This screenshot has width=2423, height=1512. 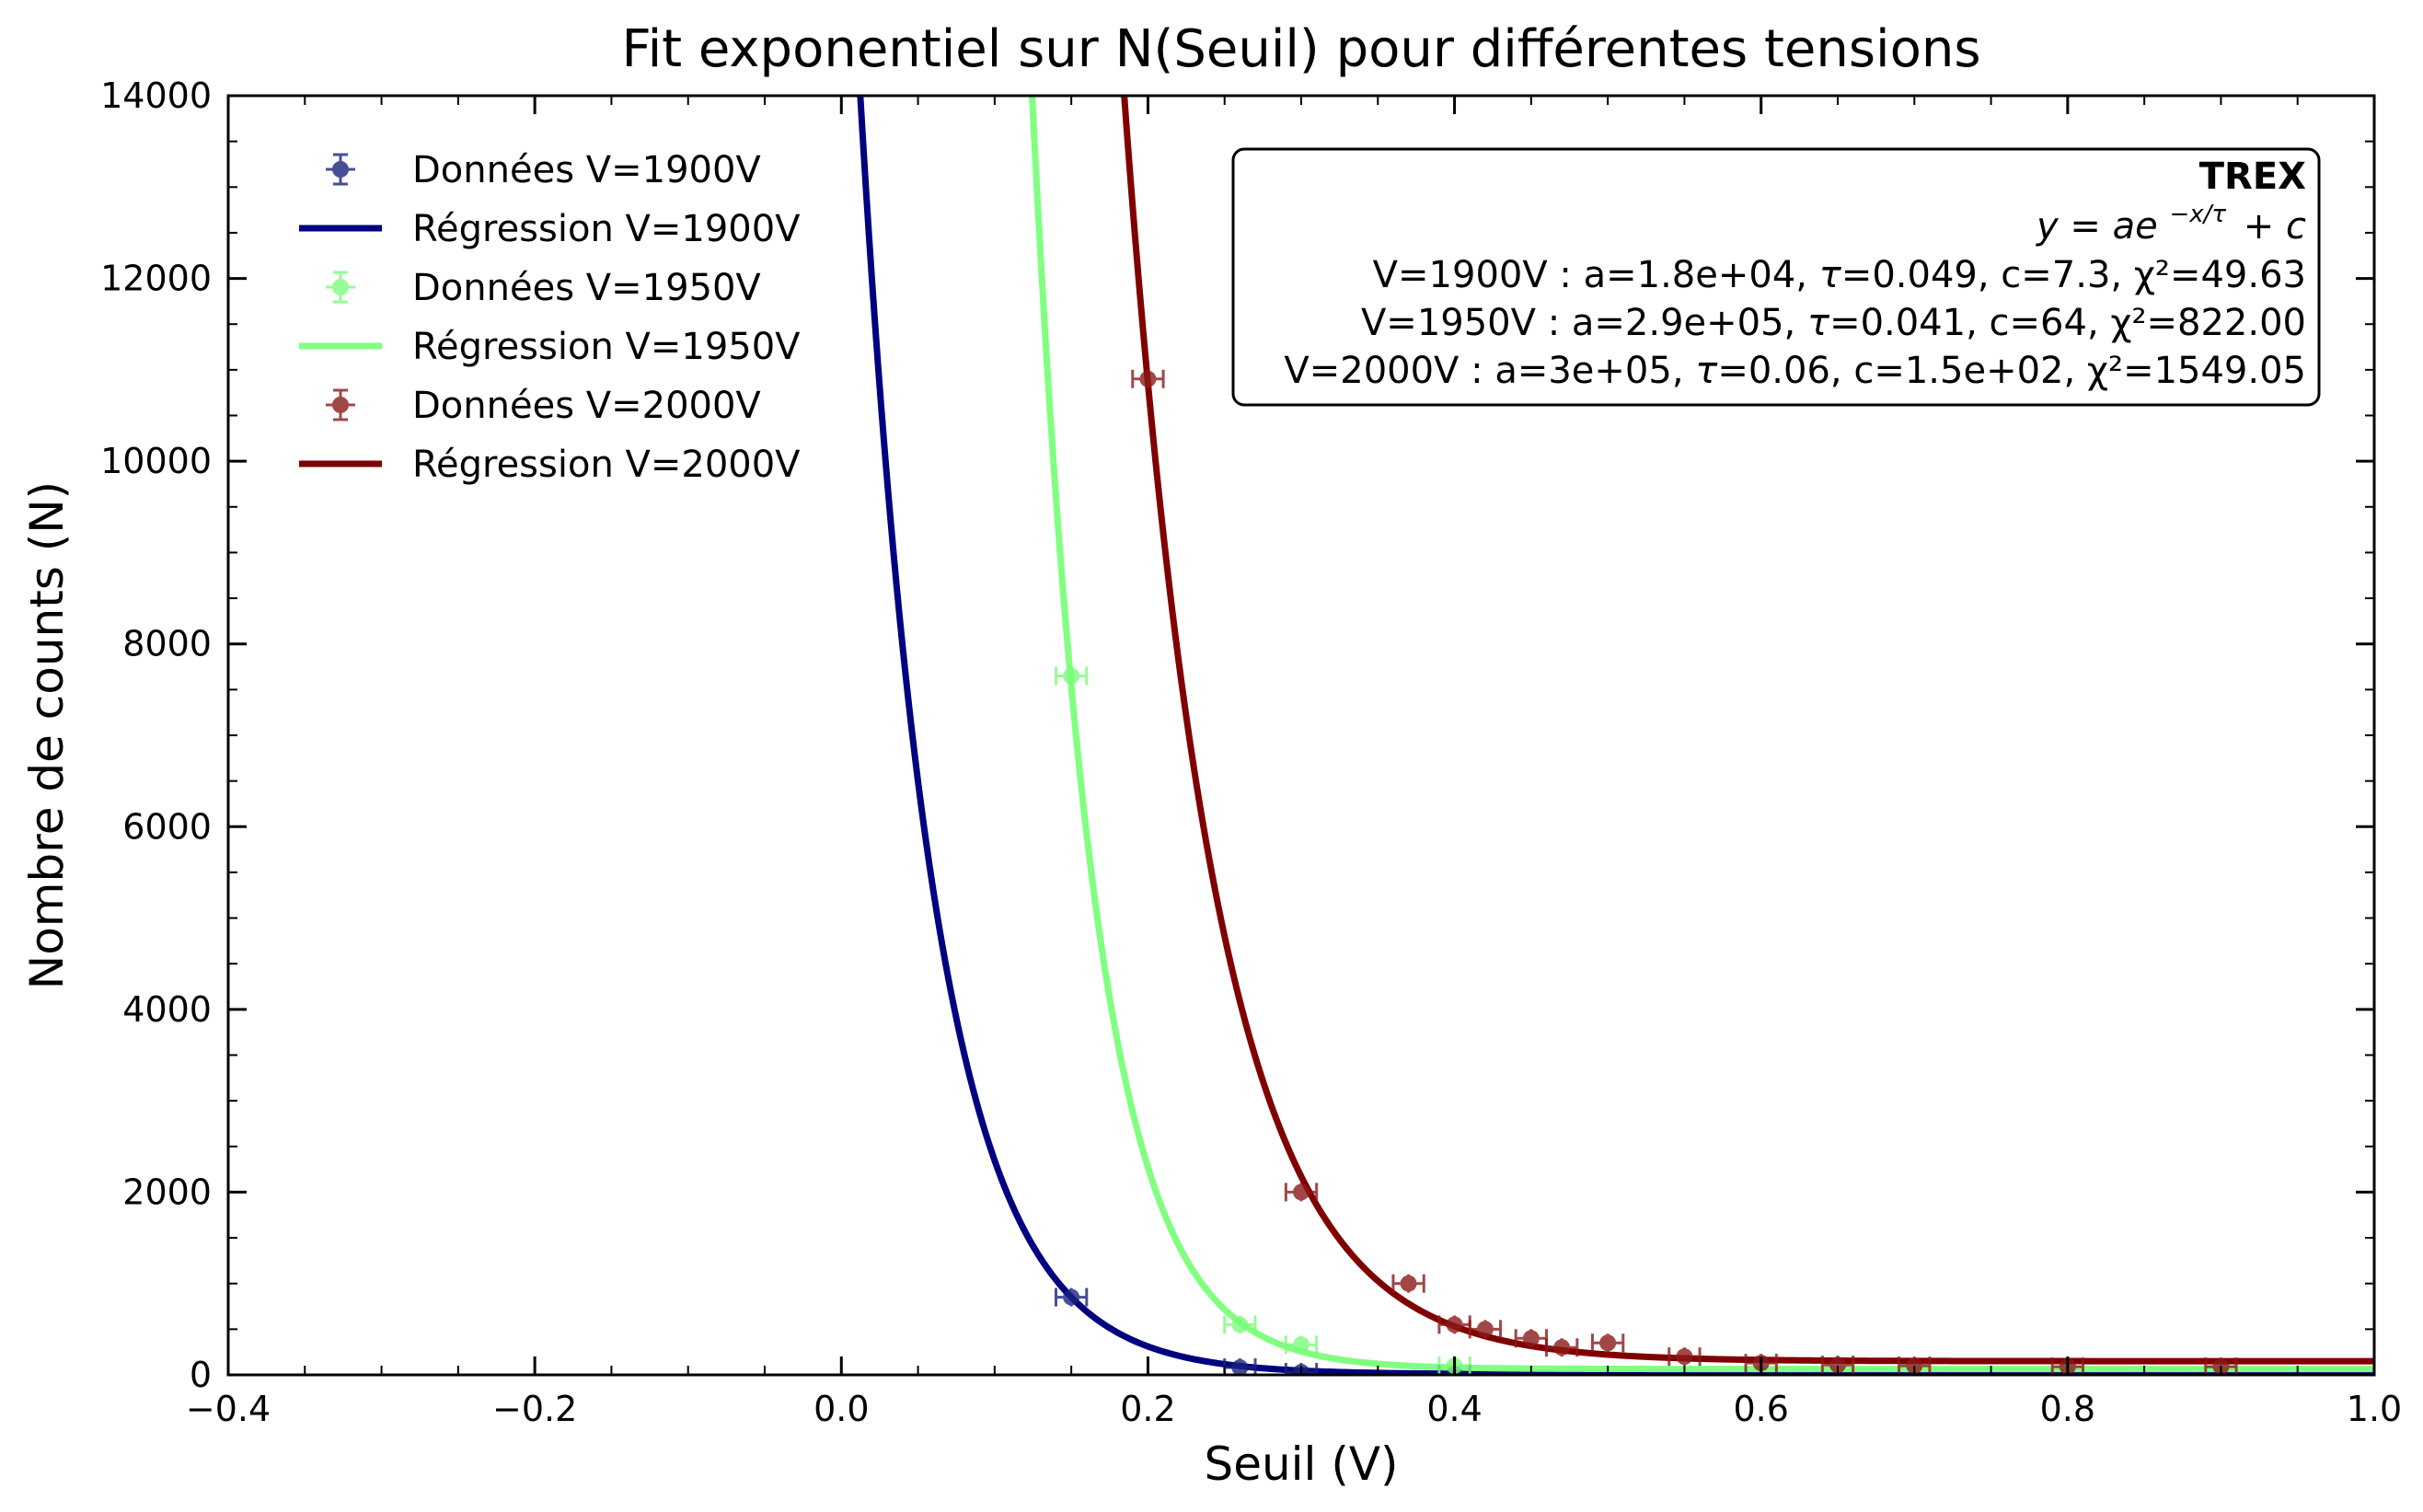 What do you see at coordinates (586, 288) in the screenshot?
I see `legend-label: Données V=1950V` at bounding box center [586, 288].